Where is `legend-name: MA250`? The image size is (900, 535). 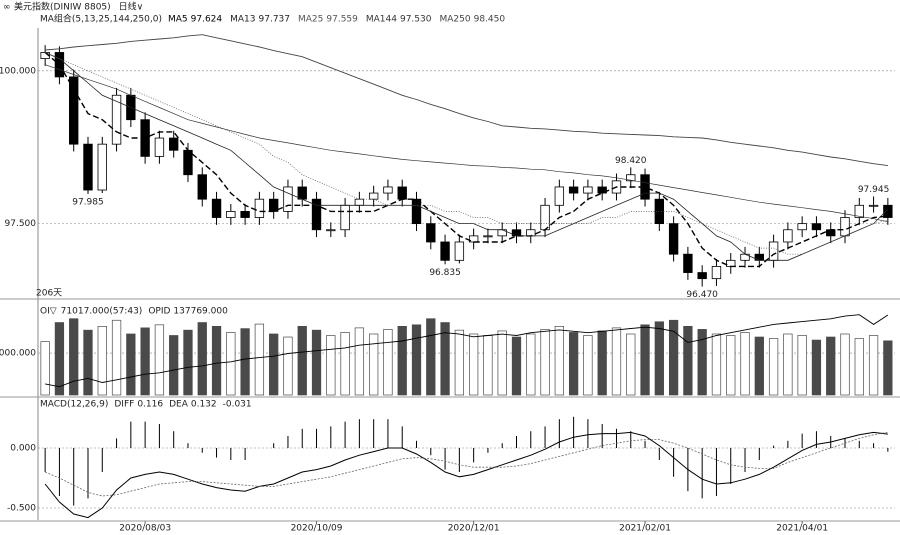 legend-name: MA250 is located at coordinates (454, 20).